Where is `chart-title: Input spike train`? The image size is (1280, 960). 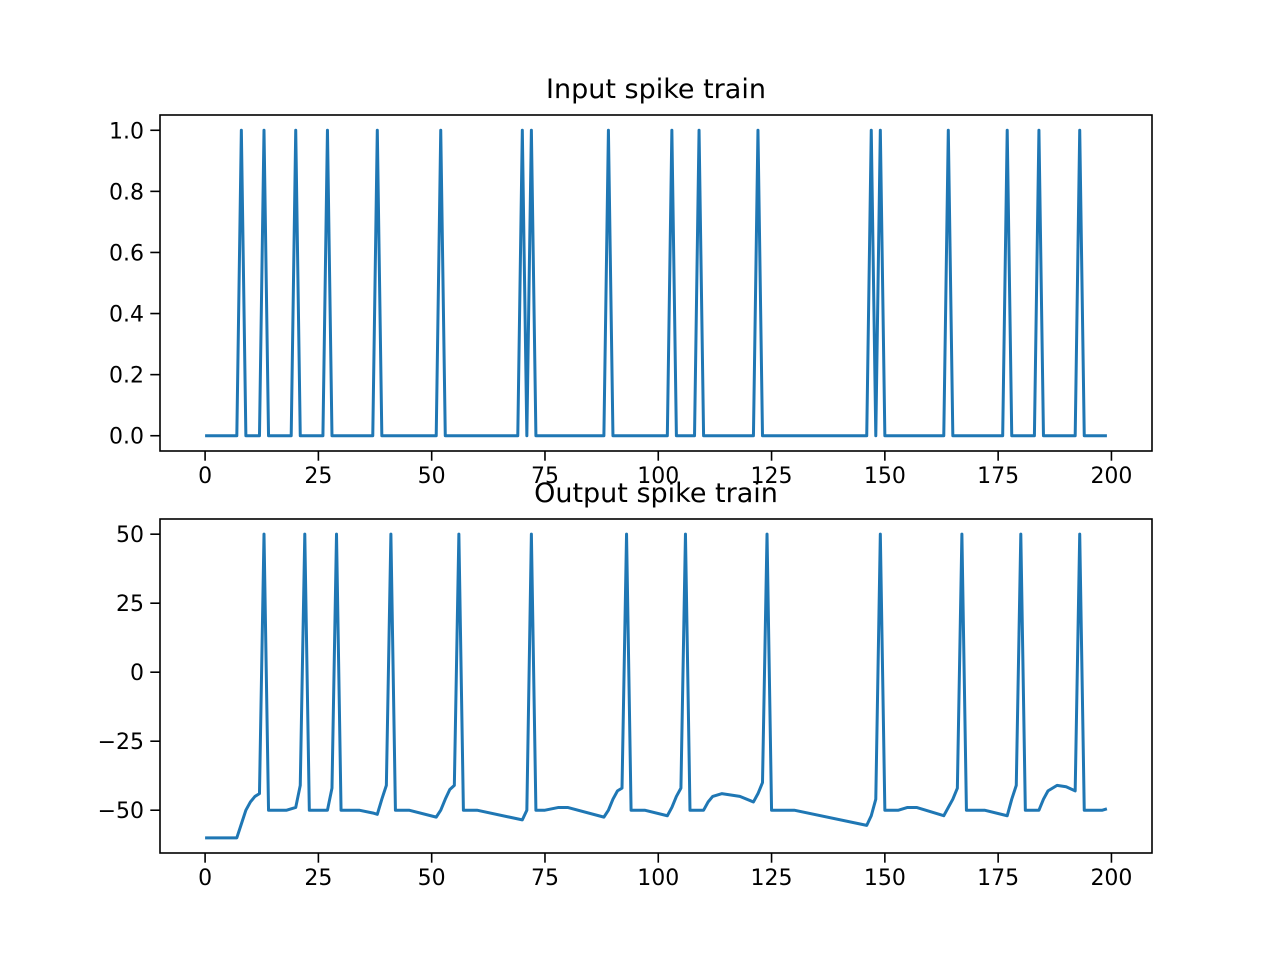 chart-title: Input spike train is located at coordinates (656, 89).